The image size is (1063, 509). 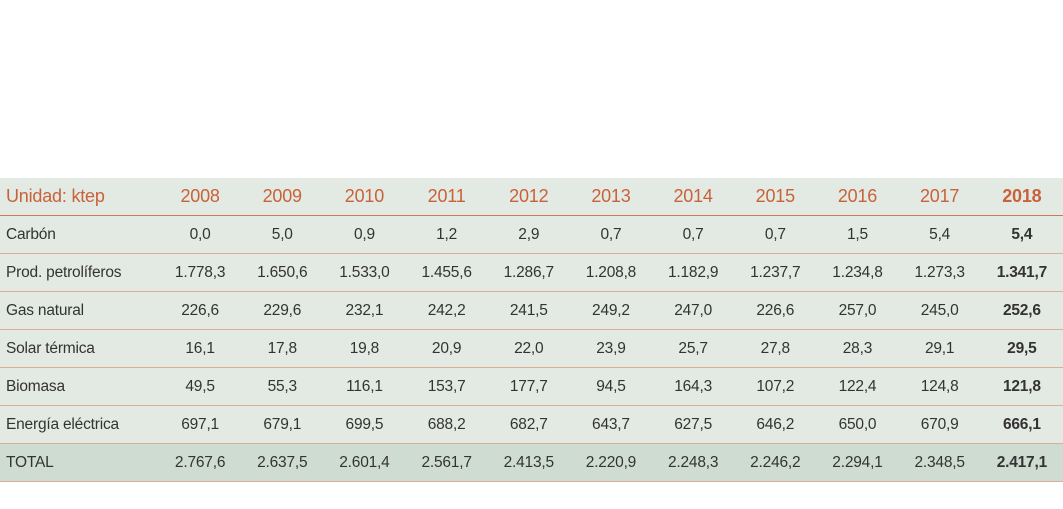 What do you see at coordinates (939, 272) in the screenshot?
I see `cell: 1.273,3` at bounding box center [939, 272].